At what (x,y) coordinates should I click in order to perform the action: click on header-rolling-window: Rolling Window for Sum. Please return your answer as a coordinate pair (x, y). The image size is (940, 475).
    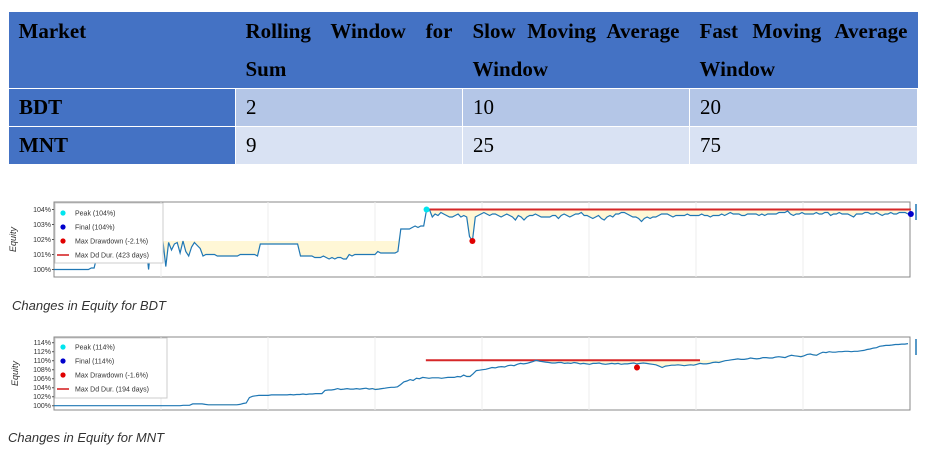
    Looking at the image, I should click on (349, 50).